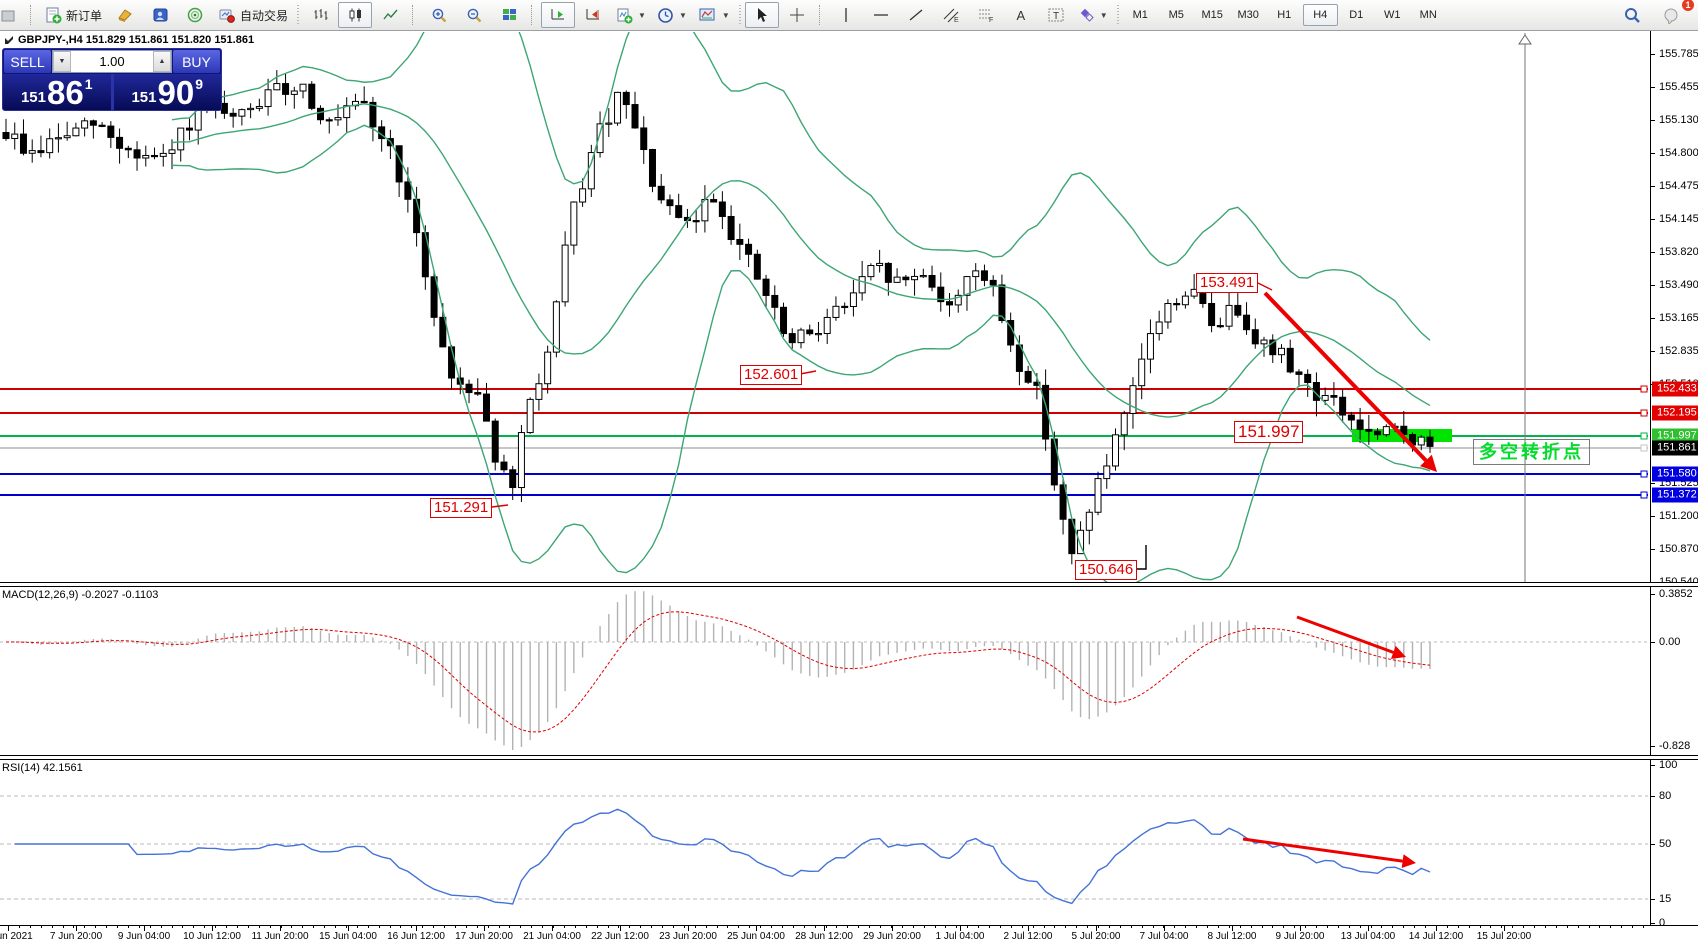  I want to click on buy-button: BUY, so click(196, 61).